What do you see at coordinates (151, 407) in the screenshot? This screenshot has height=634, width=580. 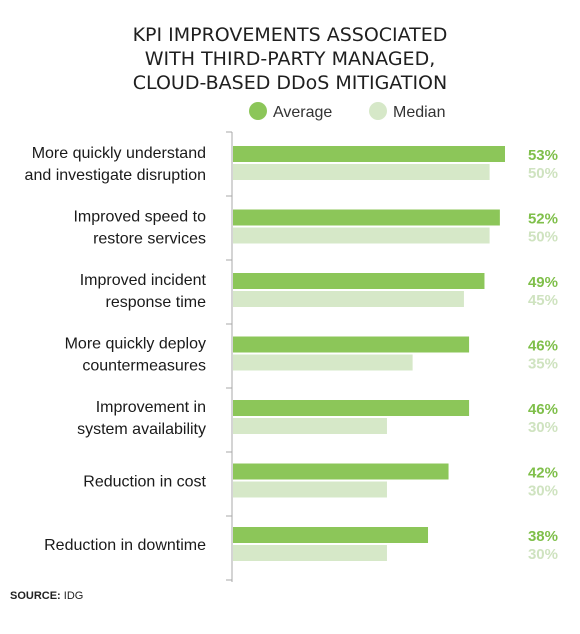 I see `category-label: Improvement in` at bounding box center [151, 407].